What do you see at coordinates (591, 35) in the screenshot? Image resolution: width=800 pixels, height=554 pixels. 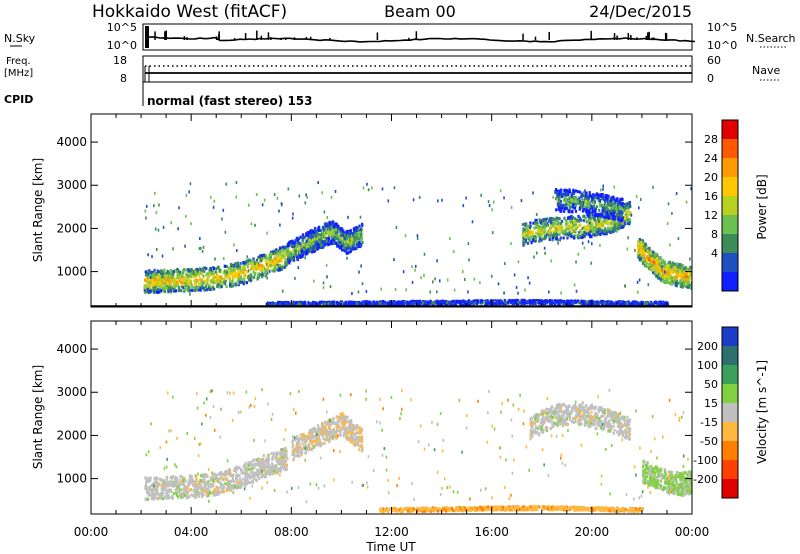 I see `noise-spike` at bounding box center [591, 35].